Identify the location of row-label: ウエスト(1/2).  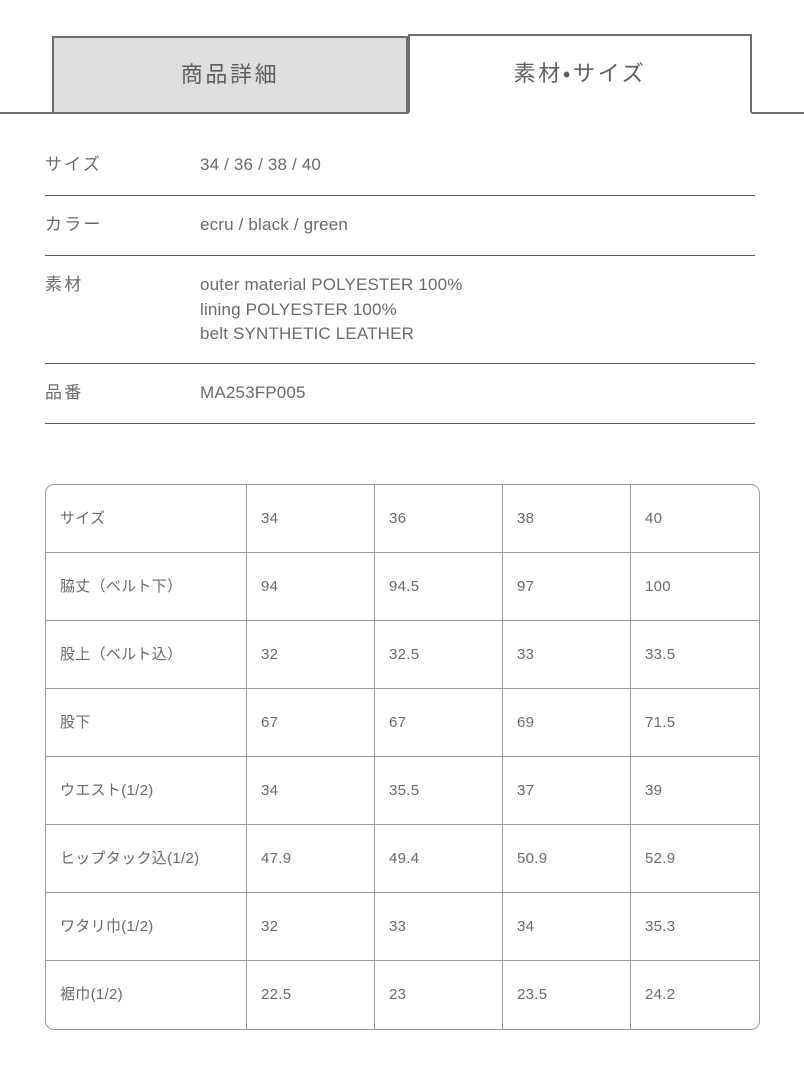
(146, 791).